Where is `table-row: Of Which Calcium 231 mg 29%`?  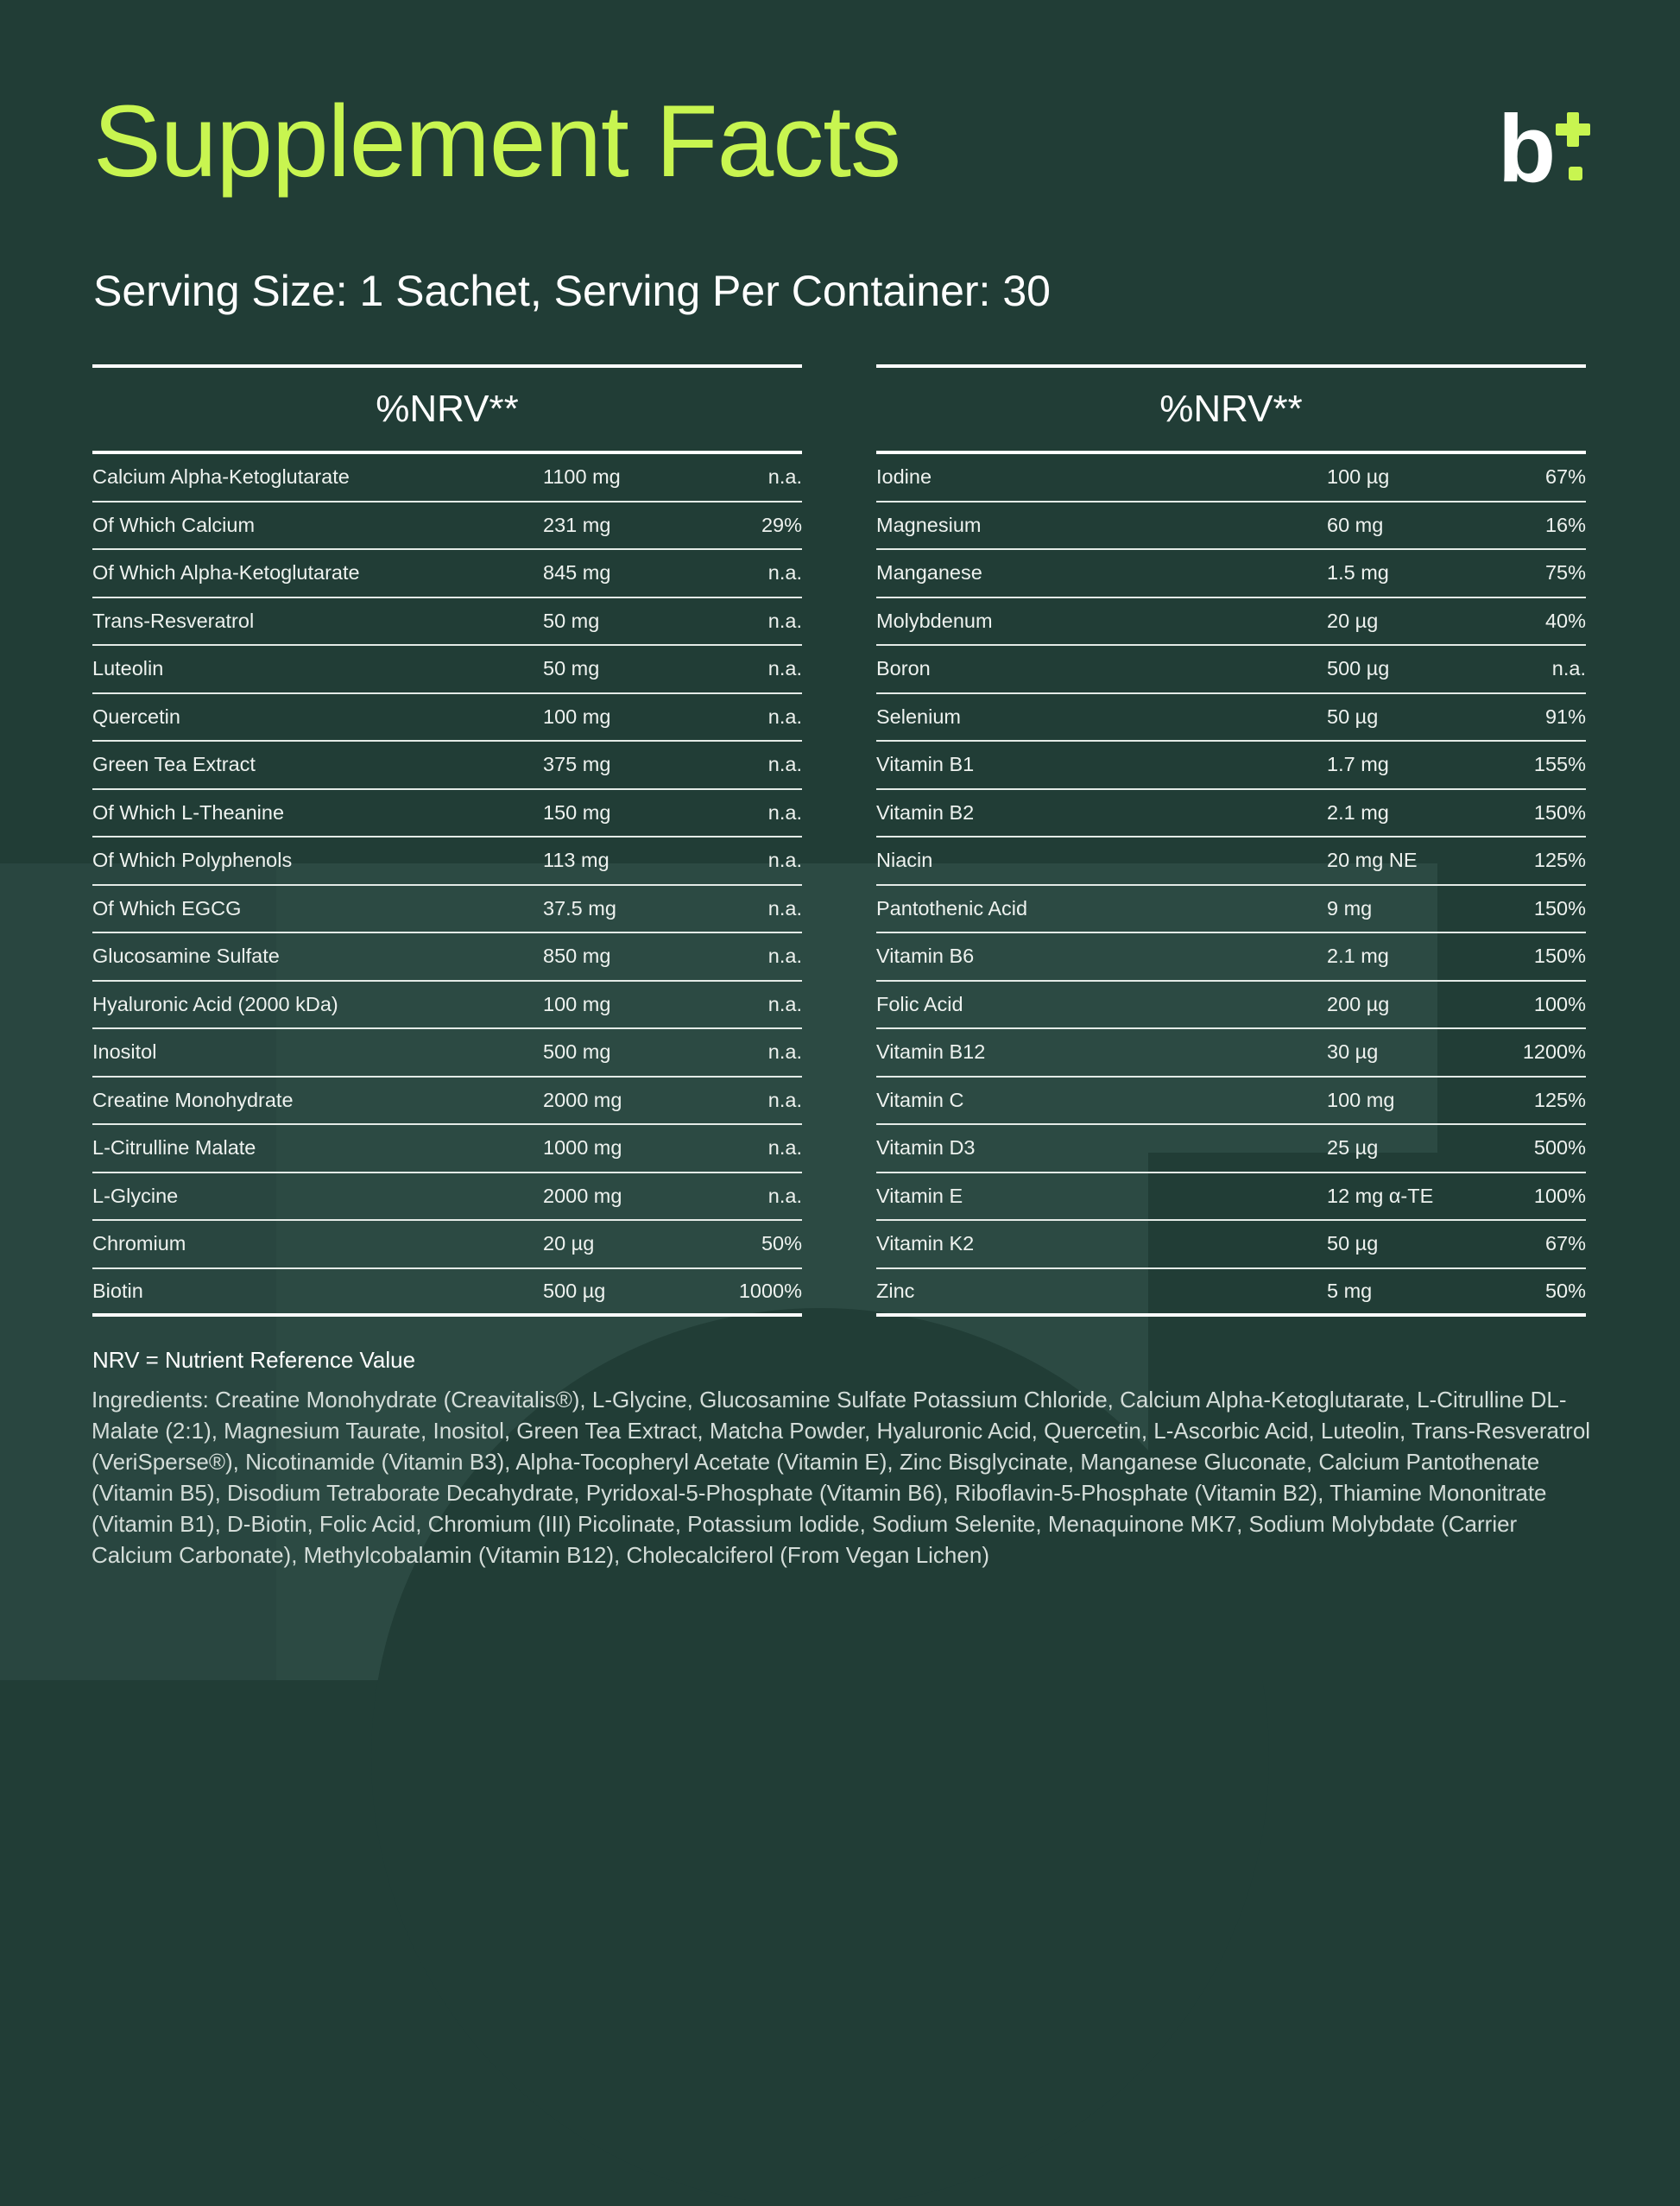
table-row: Of Which Calcium 231 mg 29% is located at coordinates (447, 526).